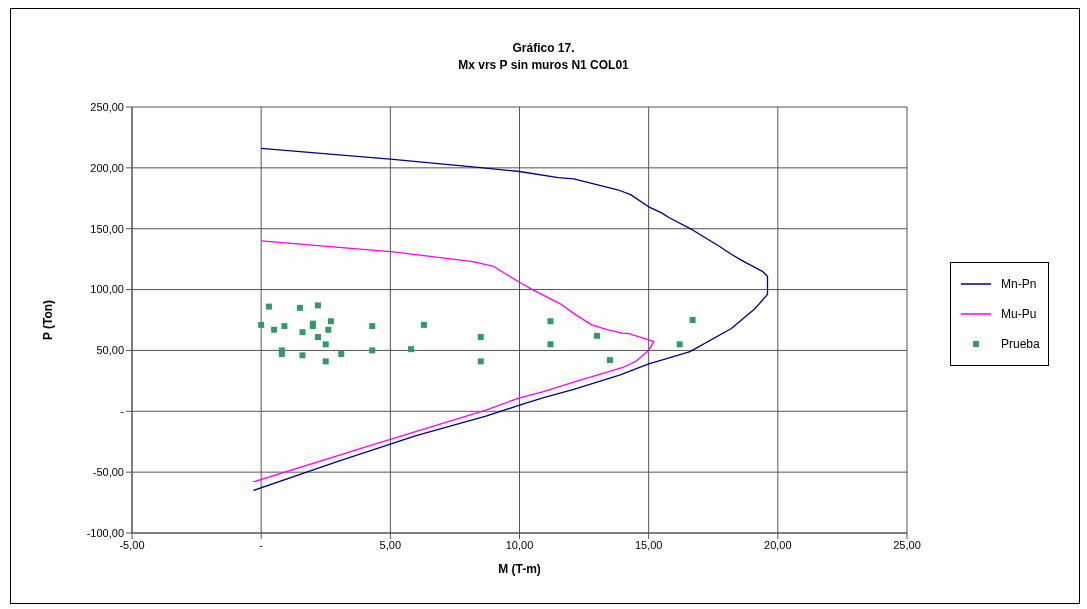  Describe the element at coordinates (519, 569) in the screenshot. I see `x-axis-title: M (T-m)` at that location.